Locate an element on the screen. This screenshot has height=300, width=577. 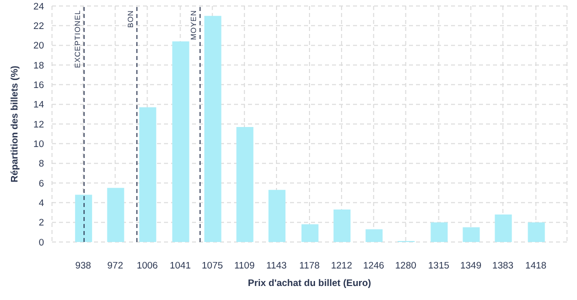
x-tick-label: 1075 is located at coordinates (212, 266).